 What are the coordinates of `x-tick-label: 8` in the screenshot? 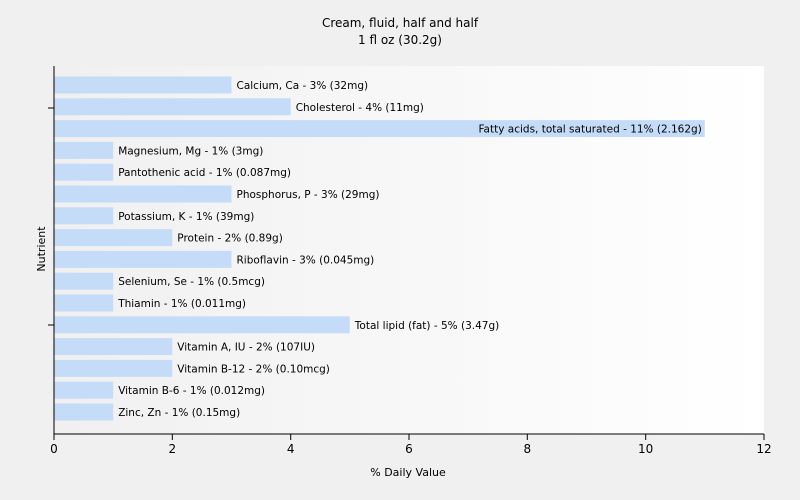 It's located at (527, 449).